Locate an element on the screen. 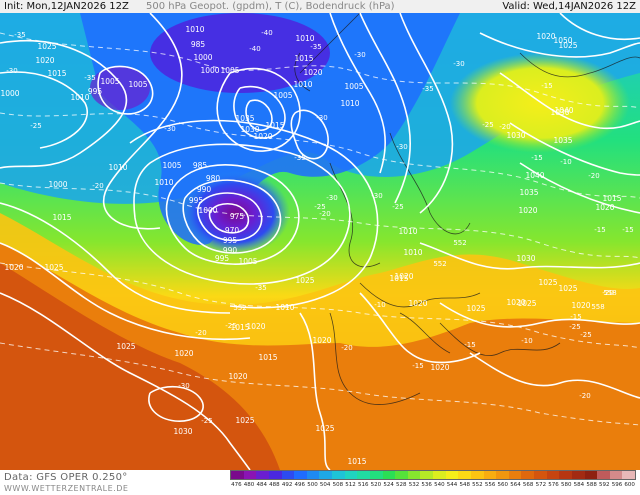  pressure-label: 1000 is located at coordinates (9, 93).